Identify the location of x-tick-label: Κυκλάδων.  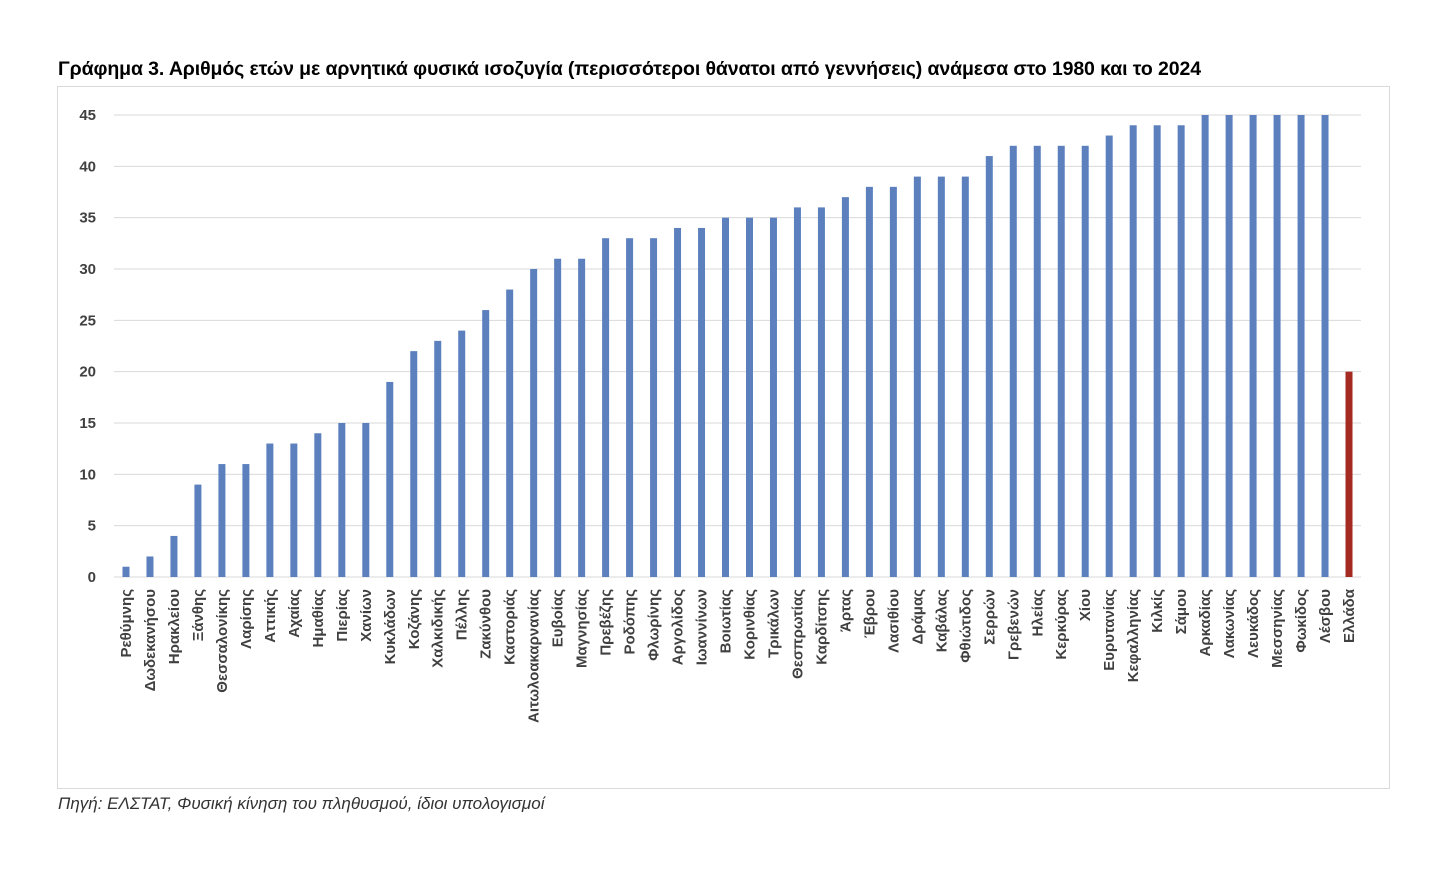
(390, 626).